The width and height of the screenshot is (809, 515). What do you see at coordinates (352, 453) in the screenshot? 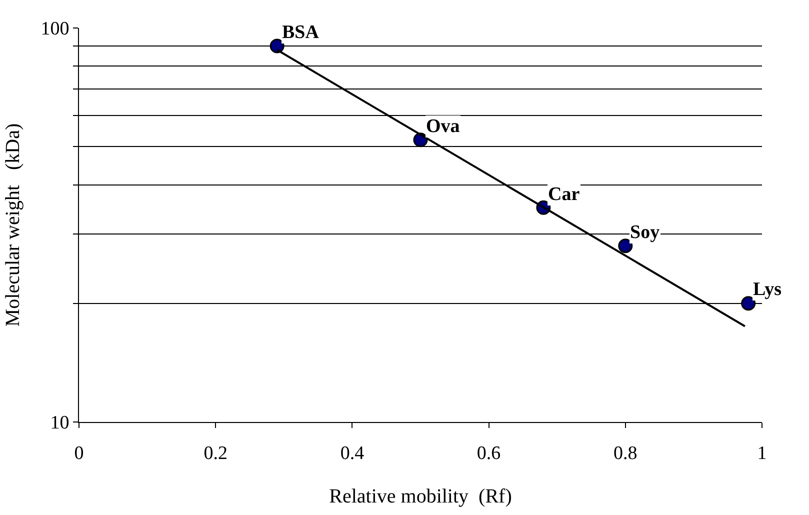
I see `x-tick-label: 0.4` at bounding box center [352, 453].